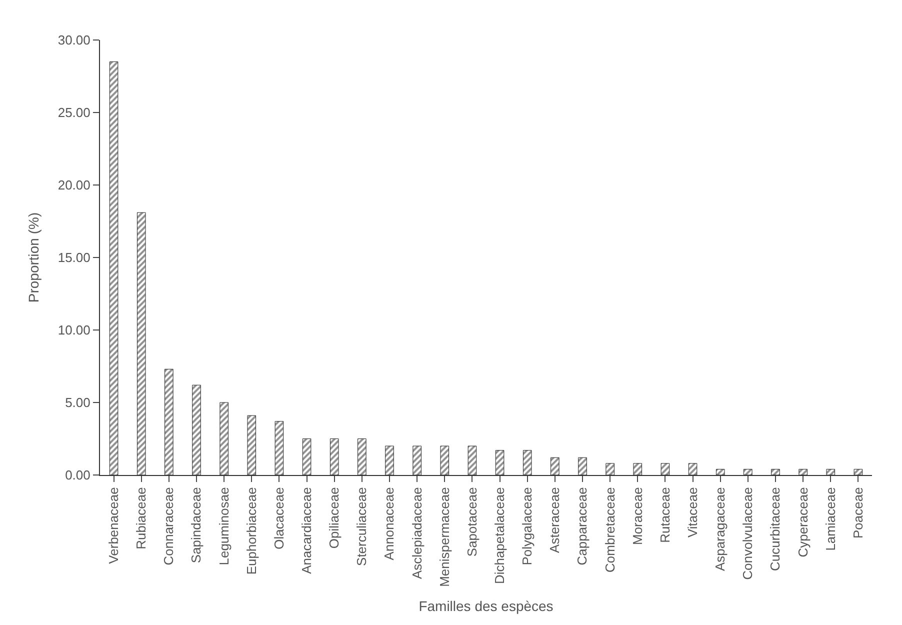 This screenshot has width=902, height=625. Describe the element at coordinates (168, 526) in the screenshot. I see `x-tick-label: Connaraceae` at that location.